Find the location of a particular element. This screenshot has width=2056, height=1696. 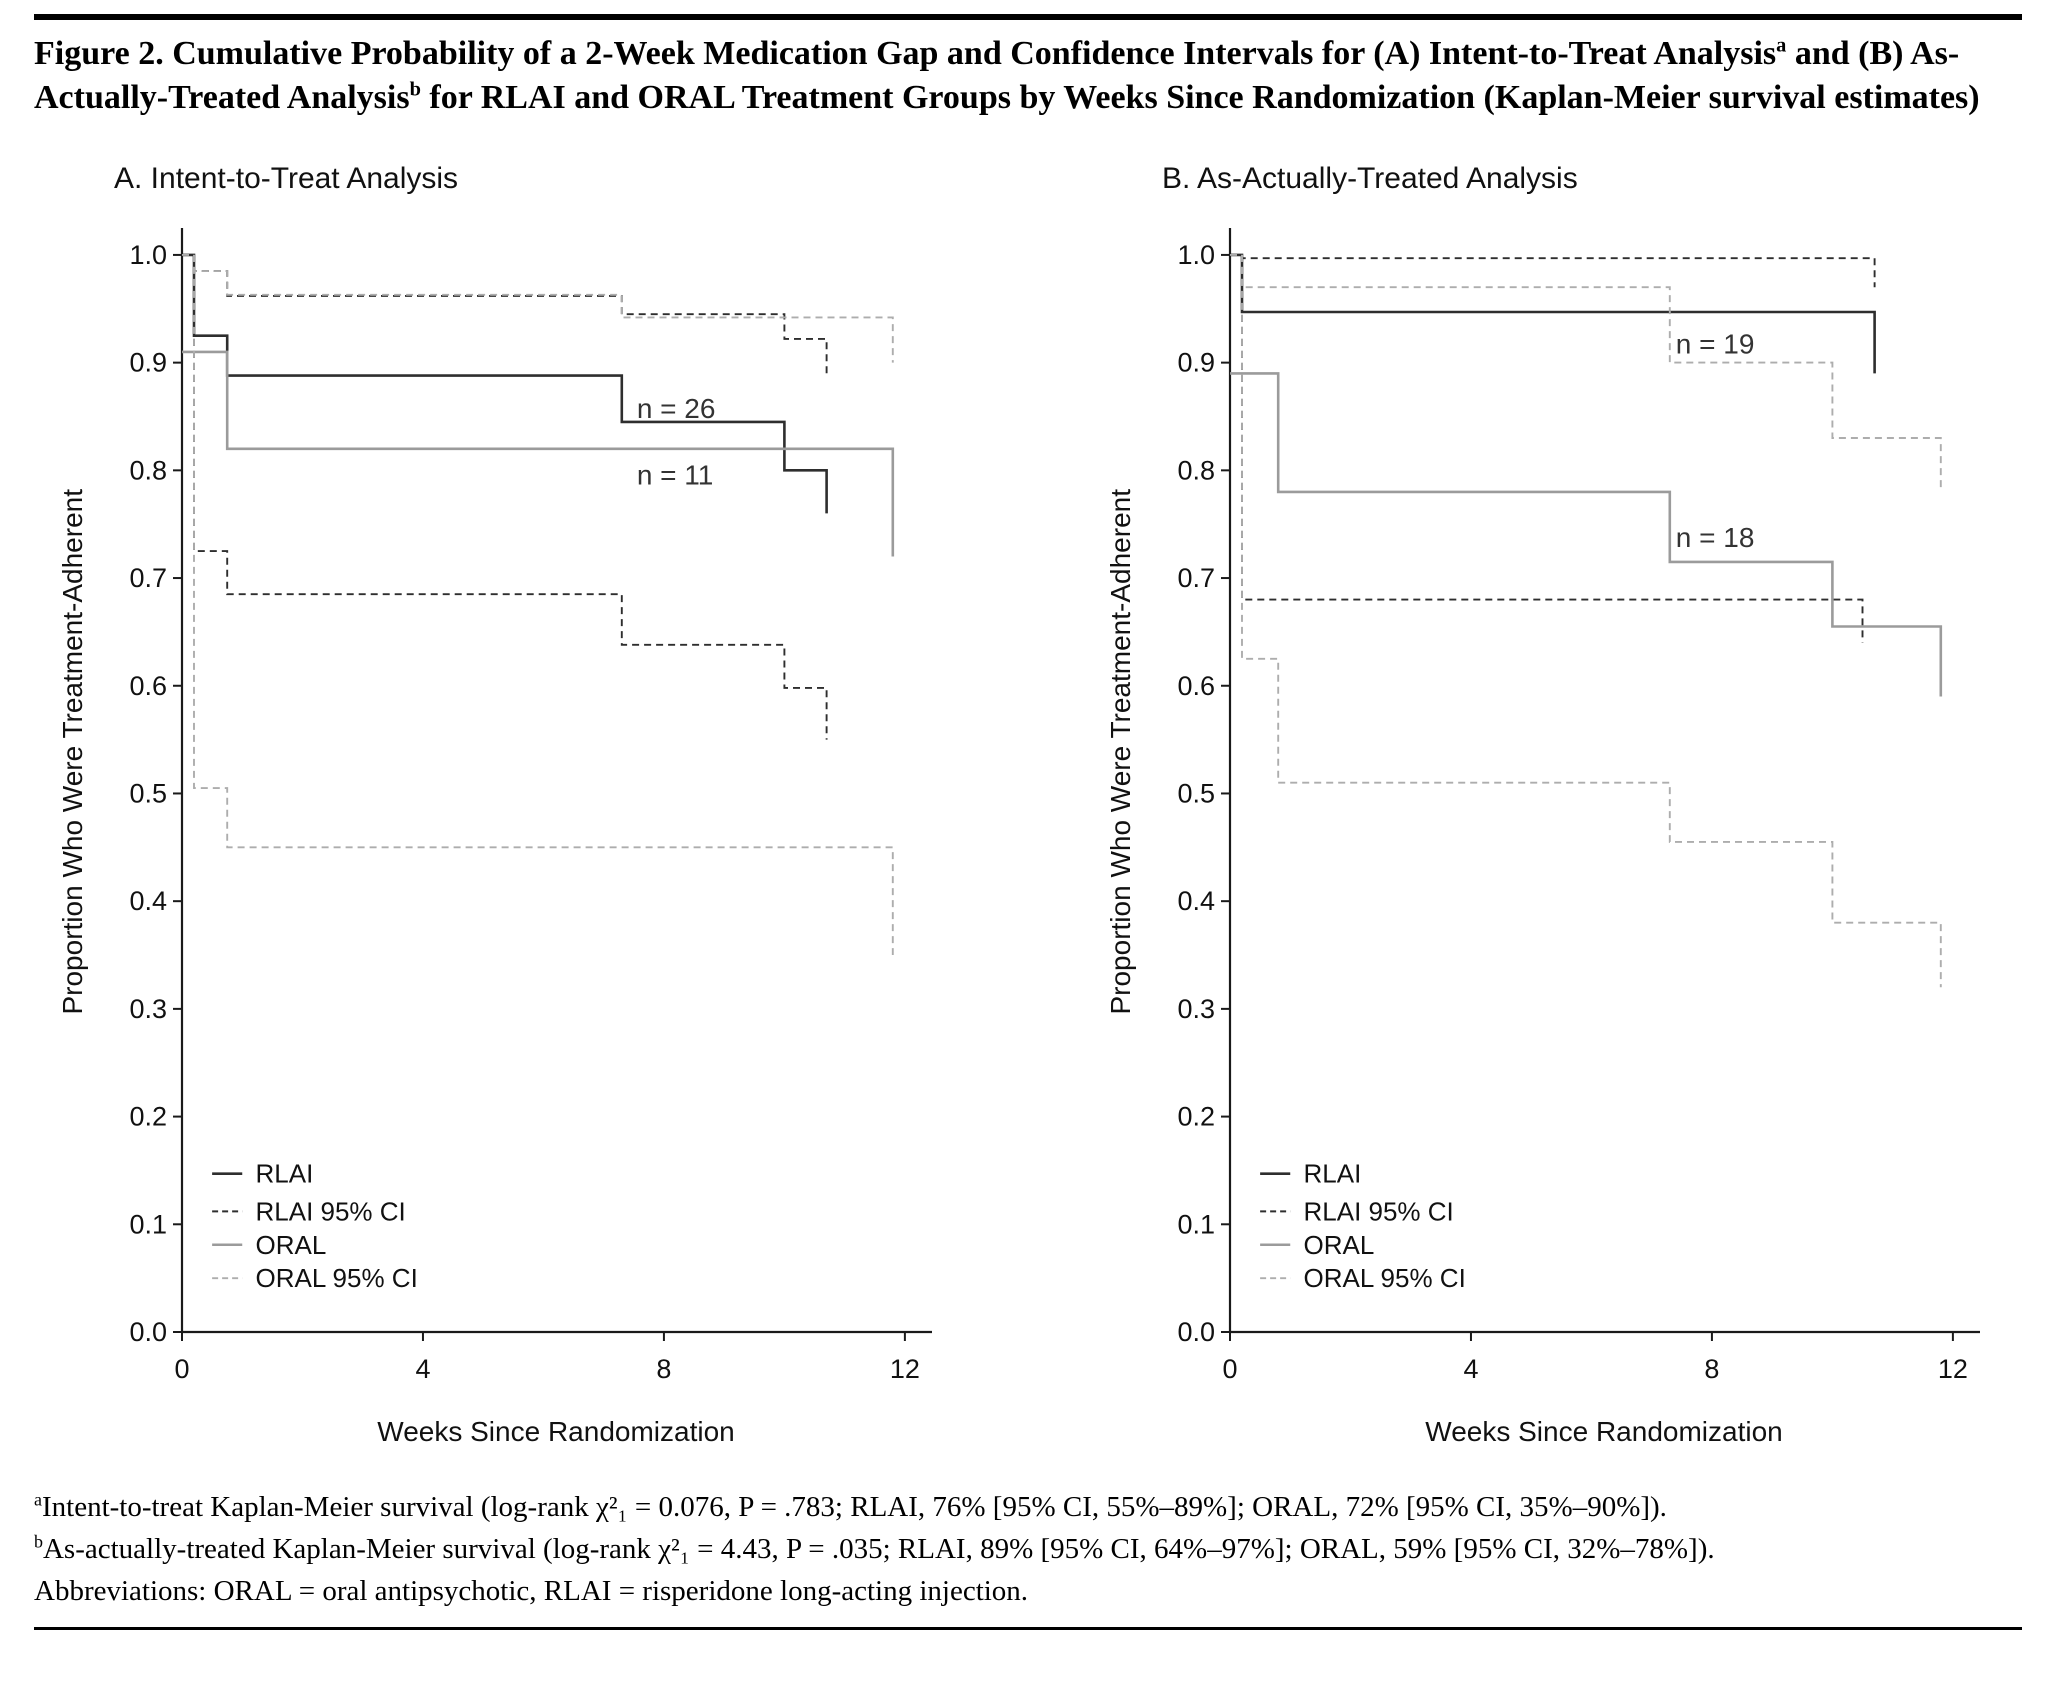

series-rlai-95-ci-lower is located at coordinates (510, 497).